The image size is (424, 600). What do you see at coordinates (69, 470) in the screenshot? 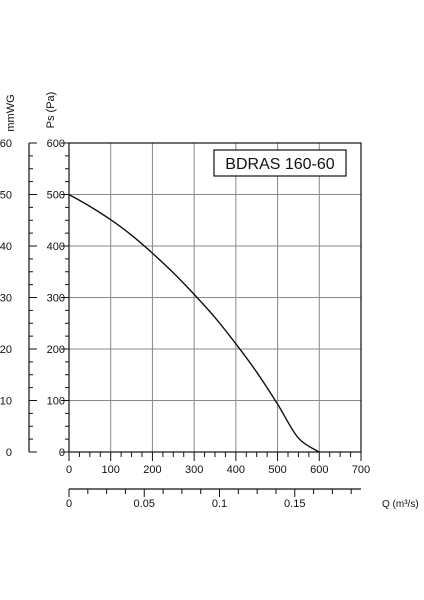
I see `x-tick-label: 0` at bounding box center [69, 470].